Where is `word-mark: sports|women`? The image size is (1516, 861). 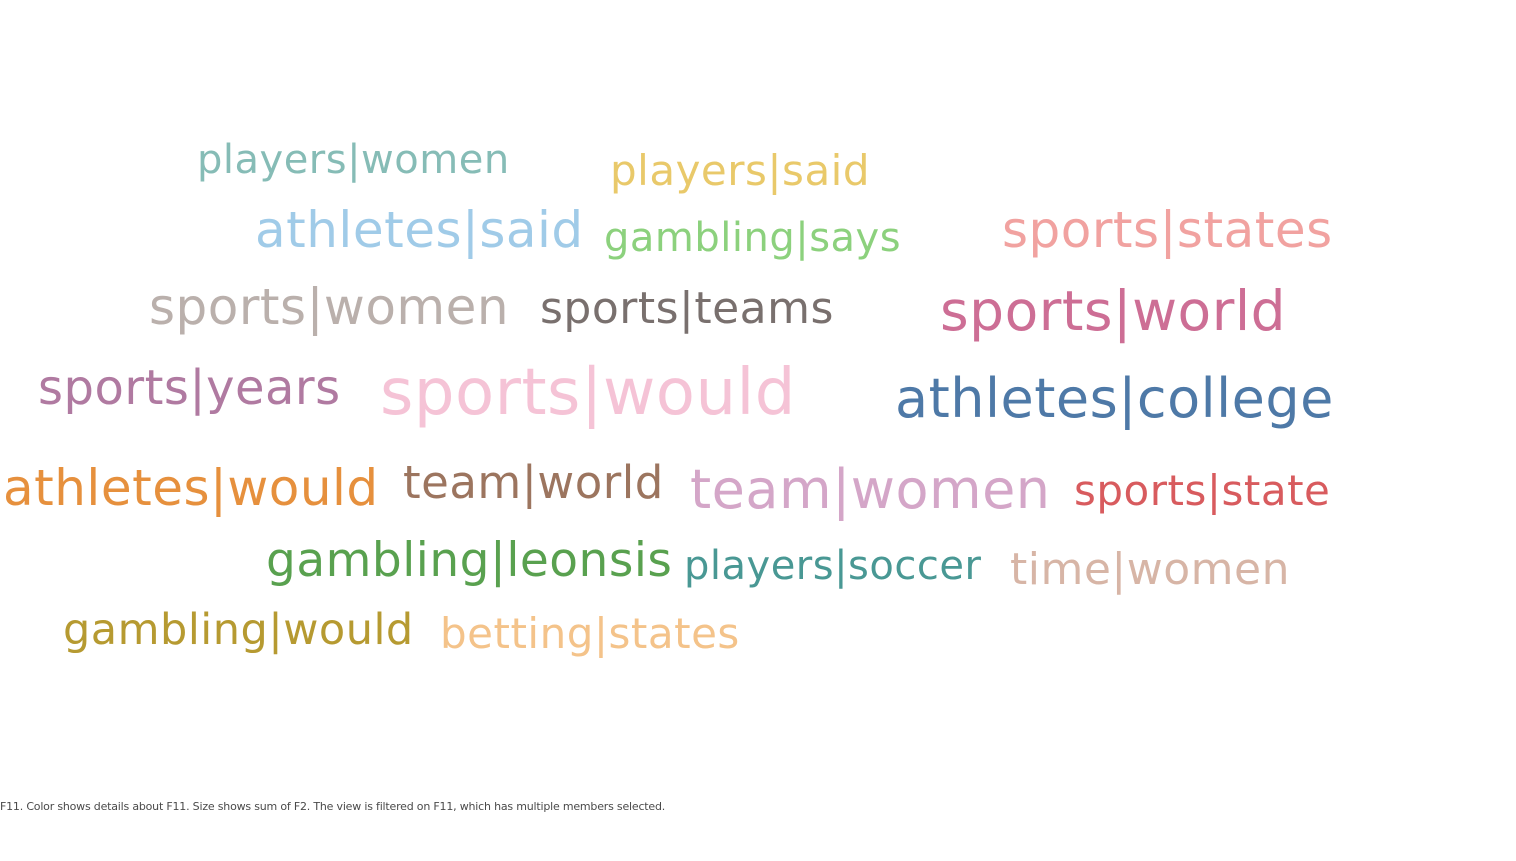 word-mark: sports|women is located at coordinates (329, 307).